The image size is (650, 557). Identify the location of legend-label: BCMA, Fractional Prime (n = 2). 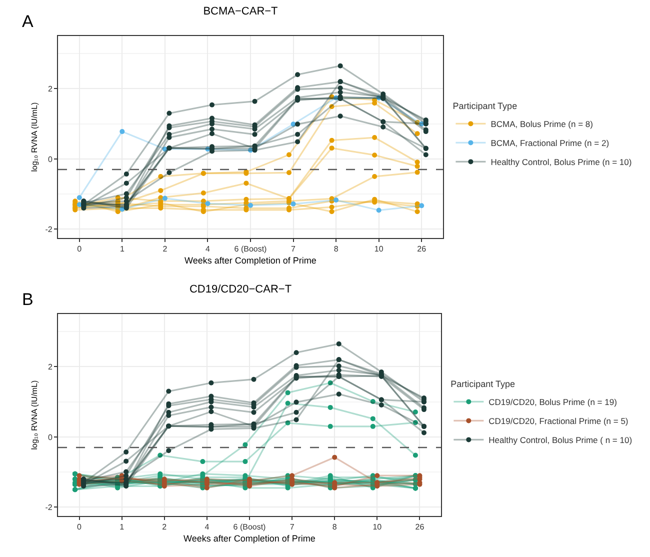
(550, 143).